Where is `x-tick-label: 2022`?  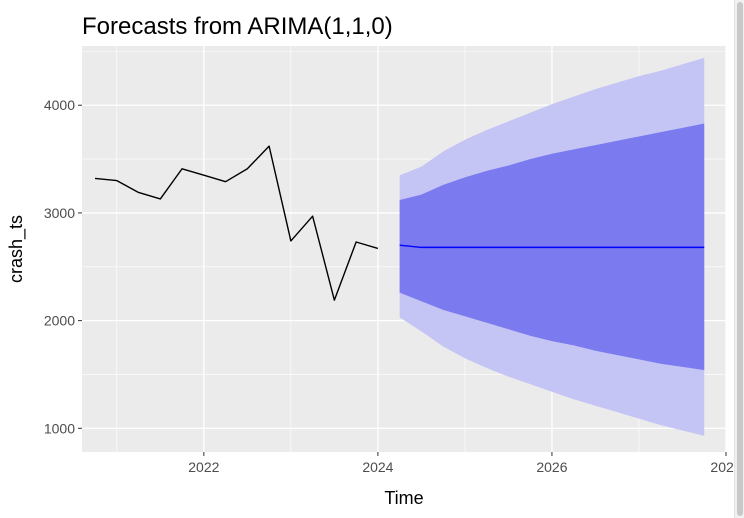
x-tick-label: 2022 is located at coordinates (203, 467).